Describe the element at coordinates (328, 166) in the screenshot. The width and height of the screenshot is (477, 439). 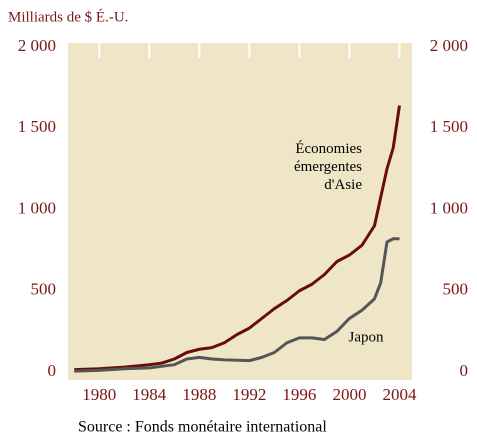
I see `series-label: Économies émergentes d'Asie` at that location.